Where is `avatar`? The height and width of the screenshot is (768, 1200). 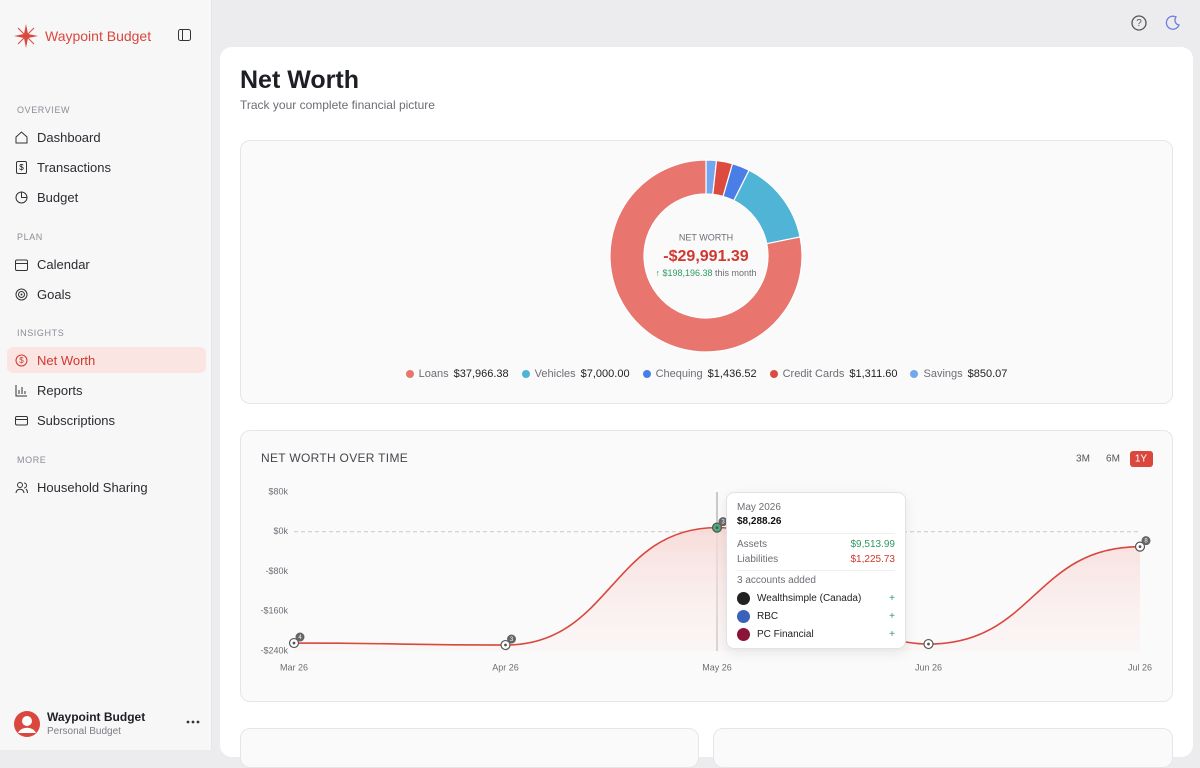 avatar is located at coordinates (27, 724).